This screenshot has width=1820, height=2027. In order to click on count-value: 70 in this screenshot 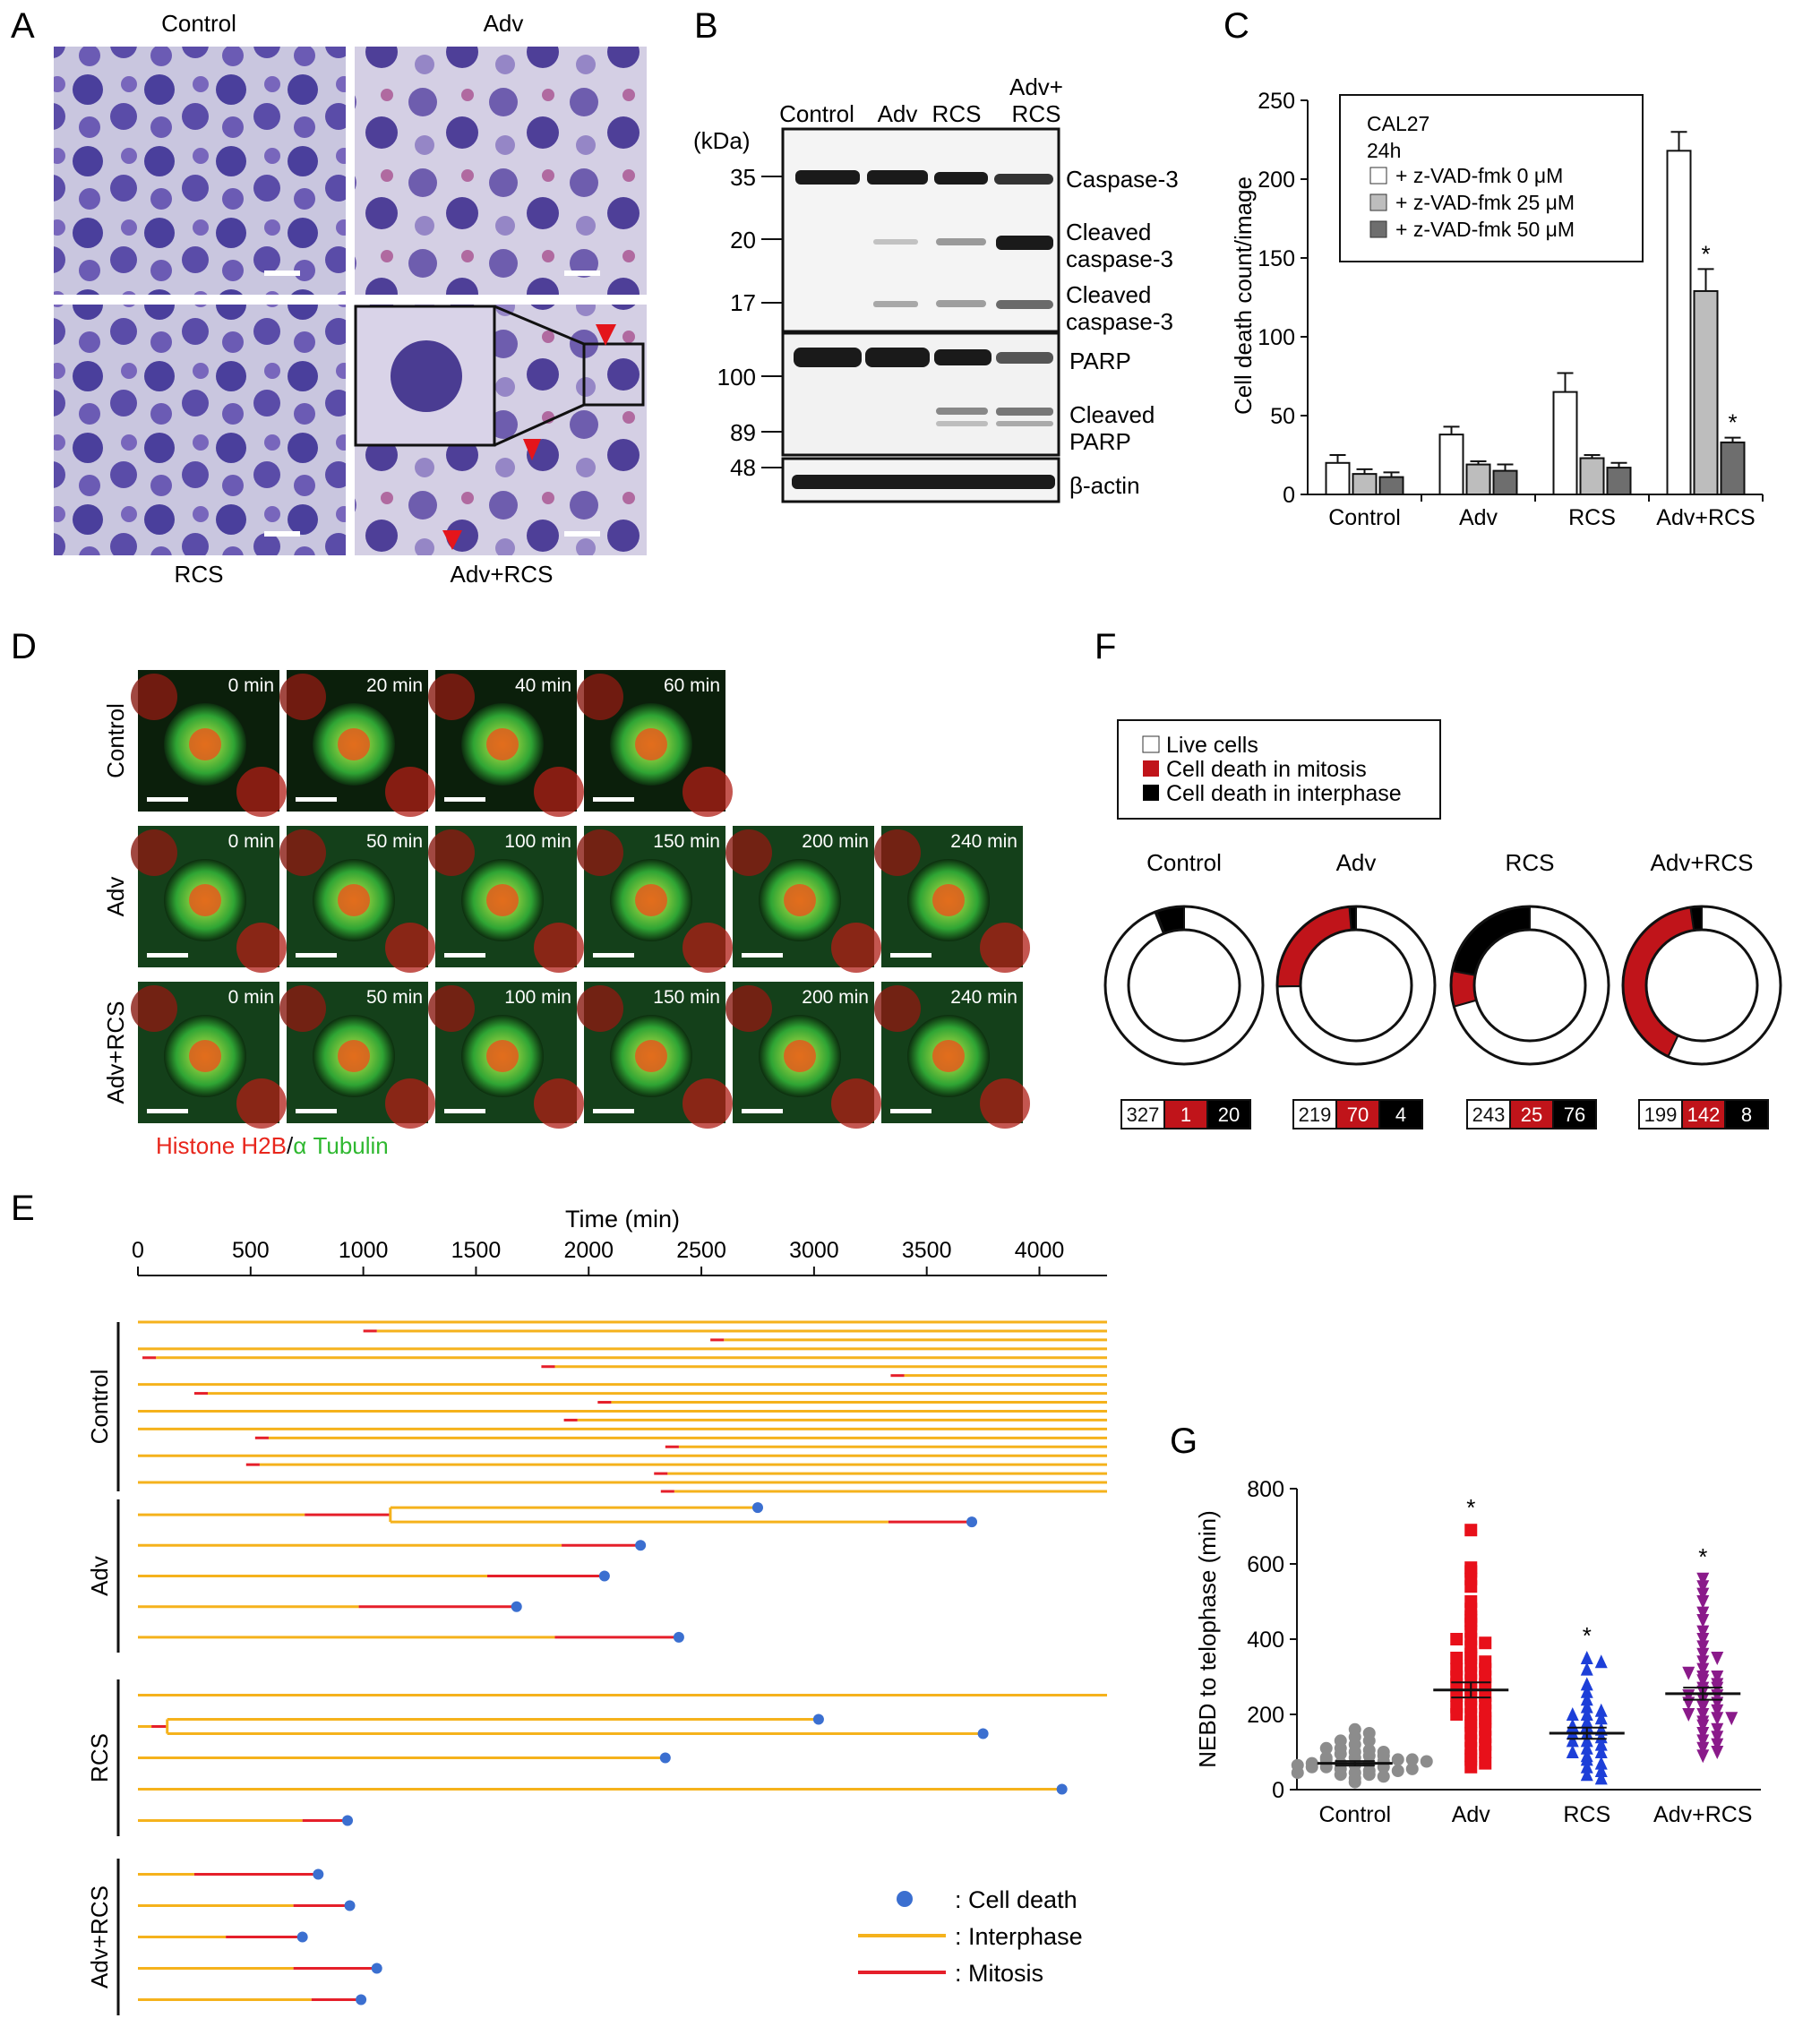, I will do `click(1358, 1115)`.